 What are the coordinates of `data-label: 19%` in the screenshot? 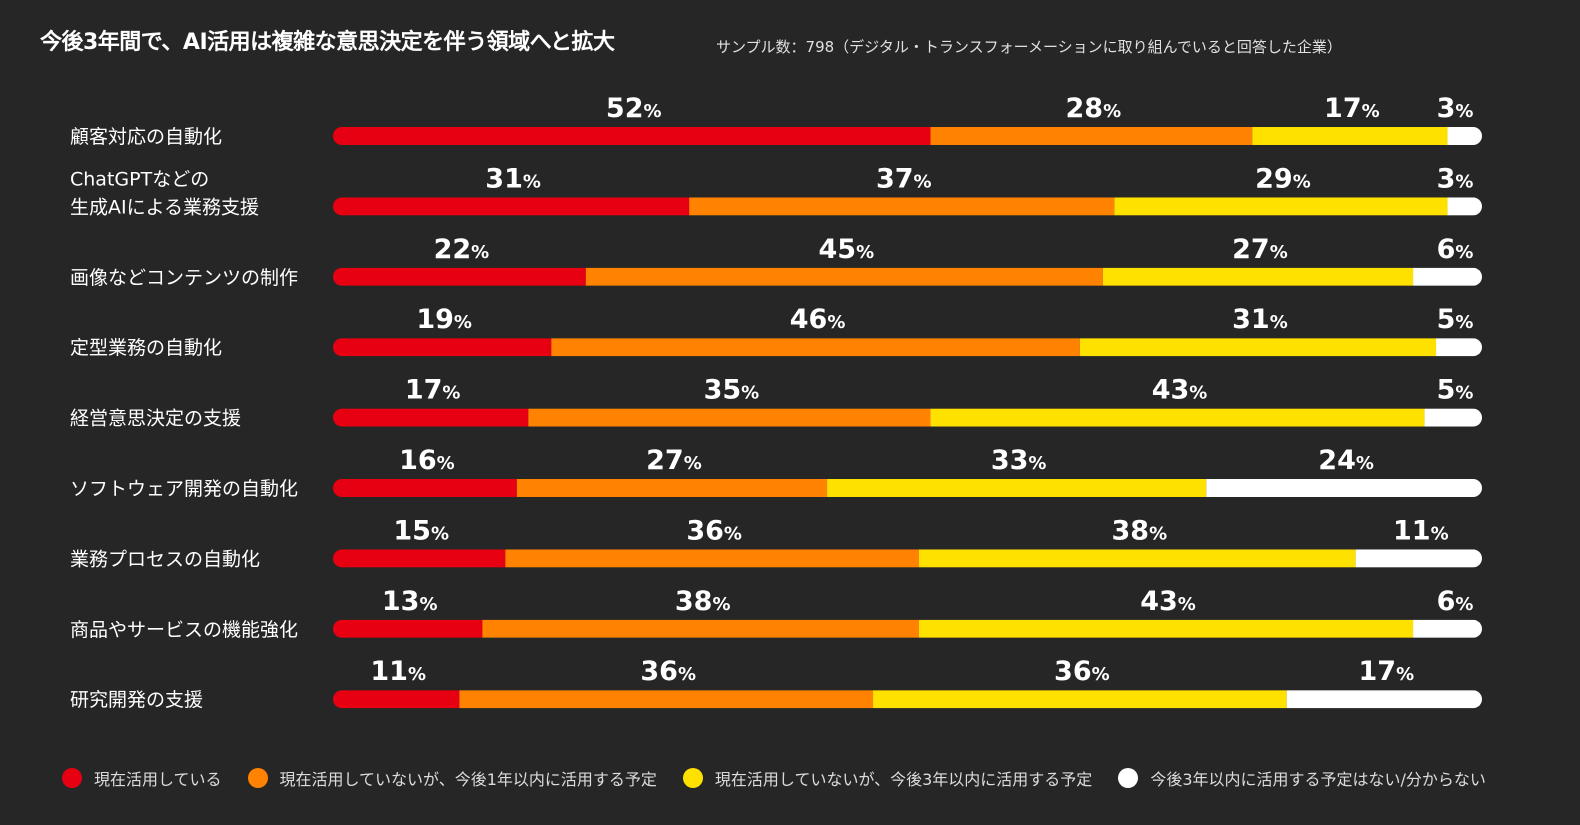 It's located at (444, 319).